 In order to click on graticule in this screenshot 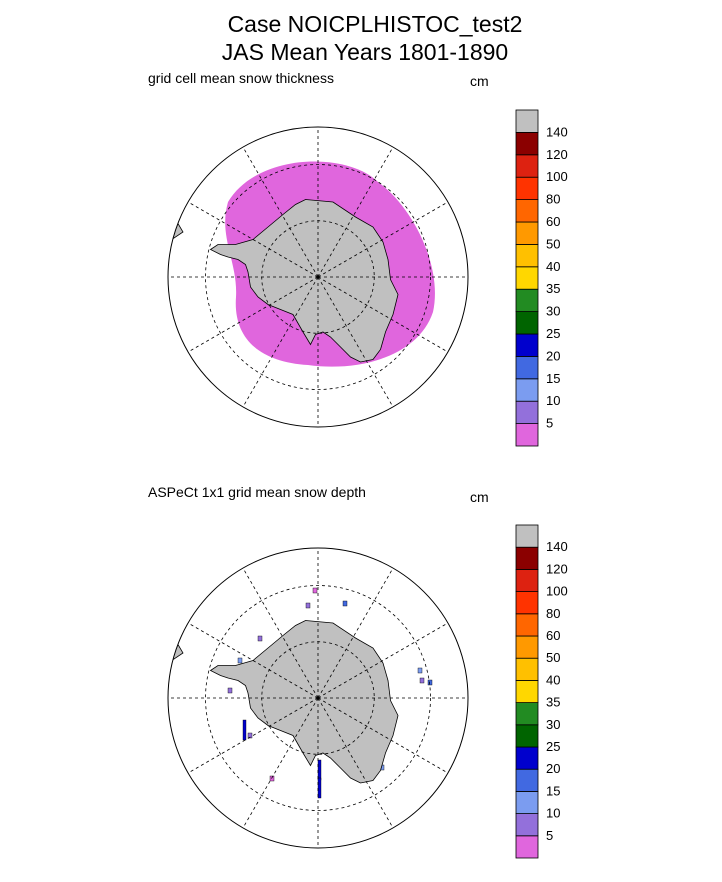, I will do `click(318, 698)`.